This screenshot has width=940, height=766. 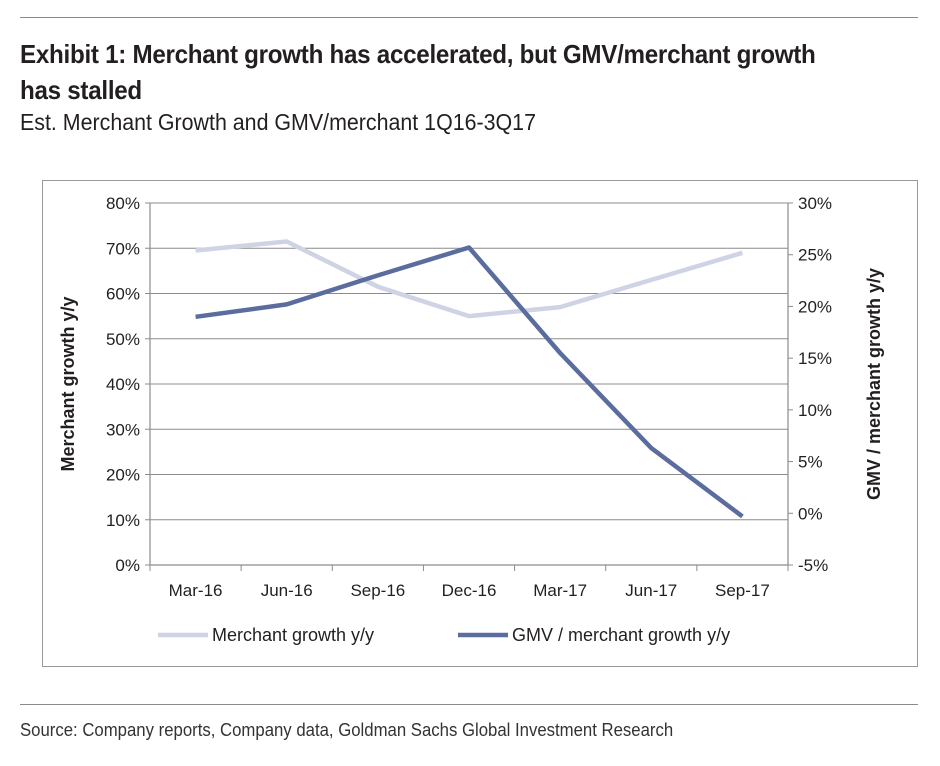 What do you see at coordinates (123, 429) in the screenshot?
I see `left-tick-label: 30%` at bounding box center [123, 429].